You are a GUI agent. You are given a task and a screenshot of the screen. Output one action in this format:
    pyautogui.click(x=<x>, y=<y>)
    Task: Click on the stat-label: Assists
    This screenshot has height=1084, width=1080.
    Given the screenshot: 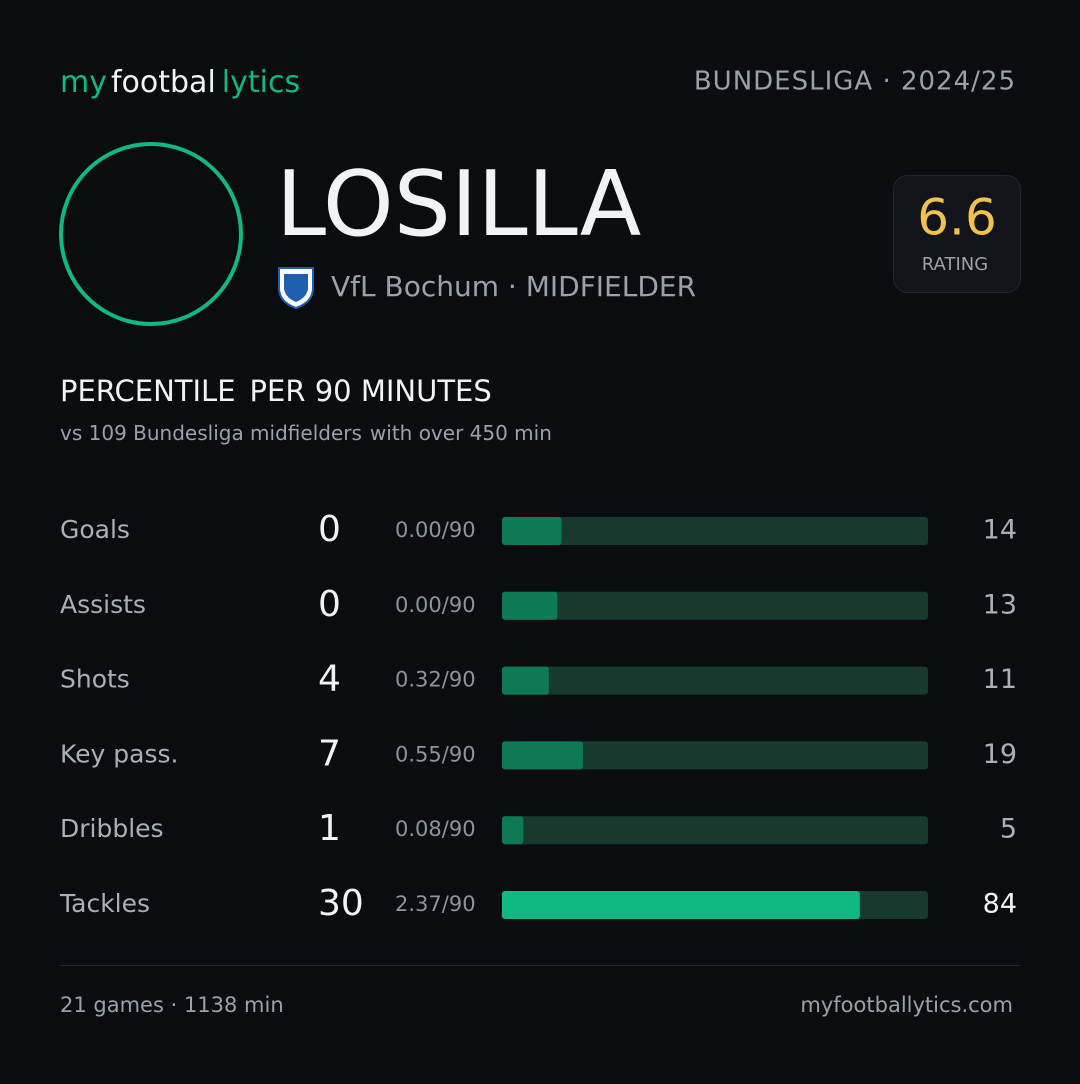 What is the action you would take?
    pyautogui.click(x=103, y=604)
    